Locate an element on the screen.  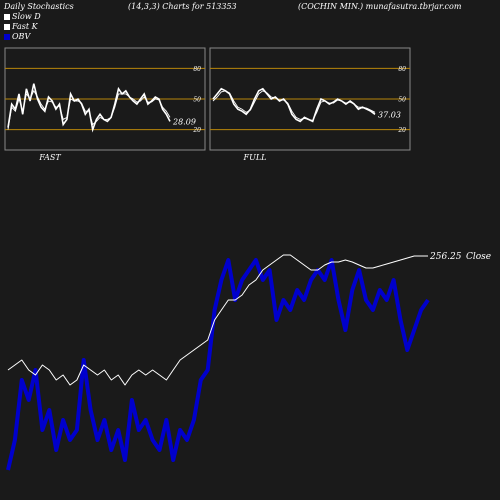
legend-slow-d: Slow D is located at coordinates (22, 16).